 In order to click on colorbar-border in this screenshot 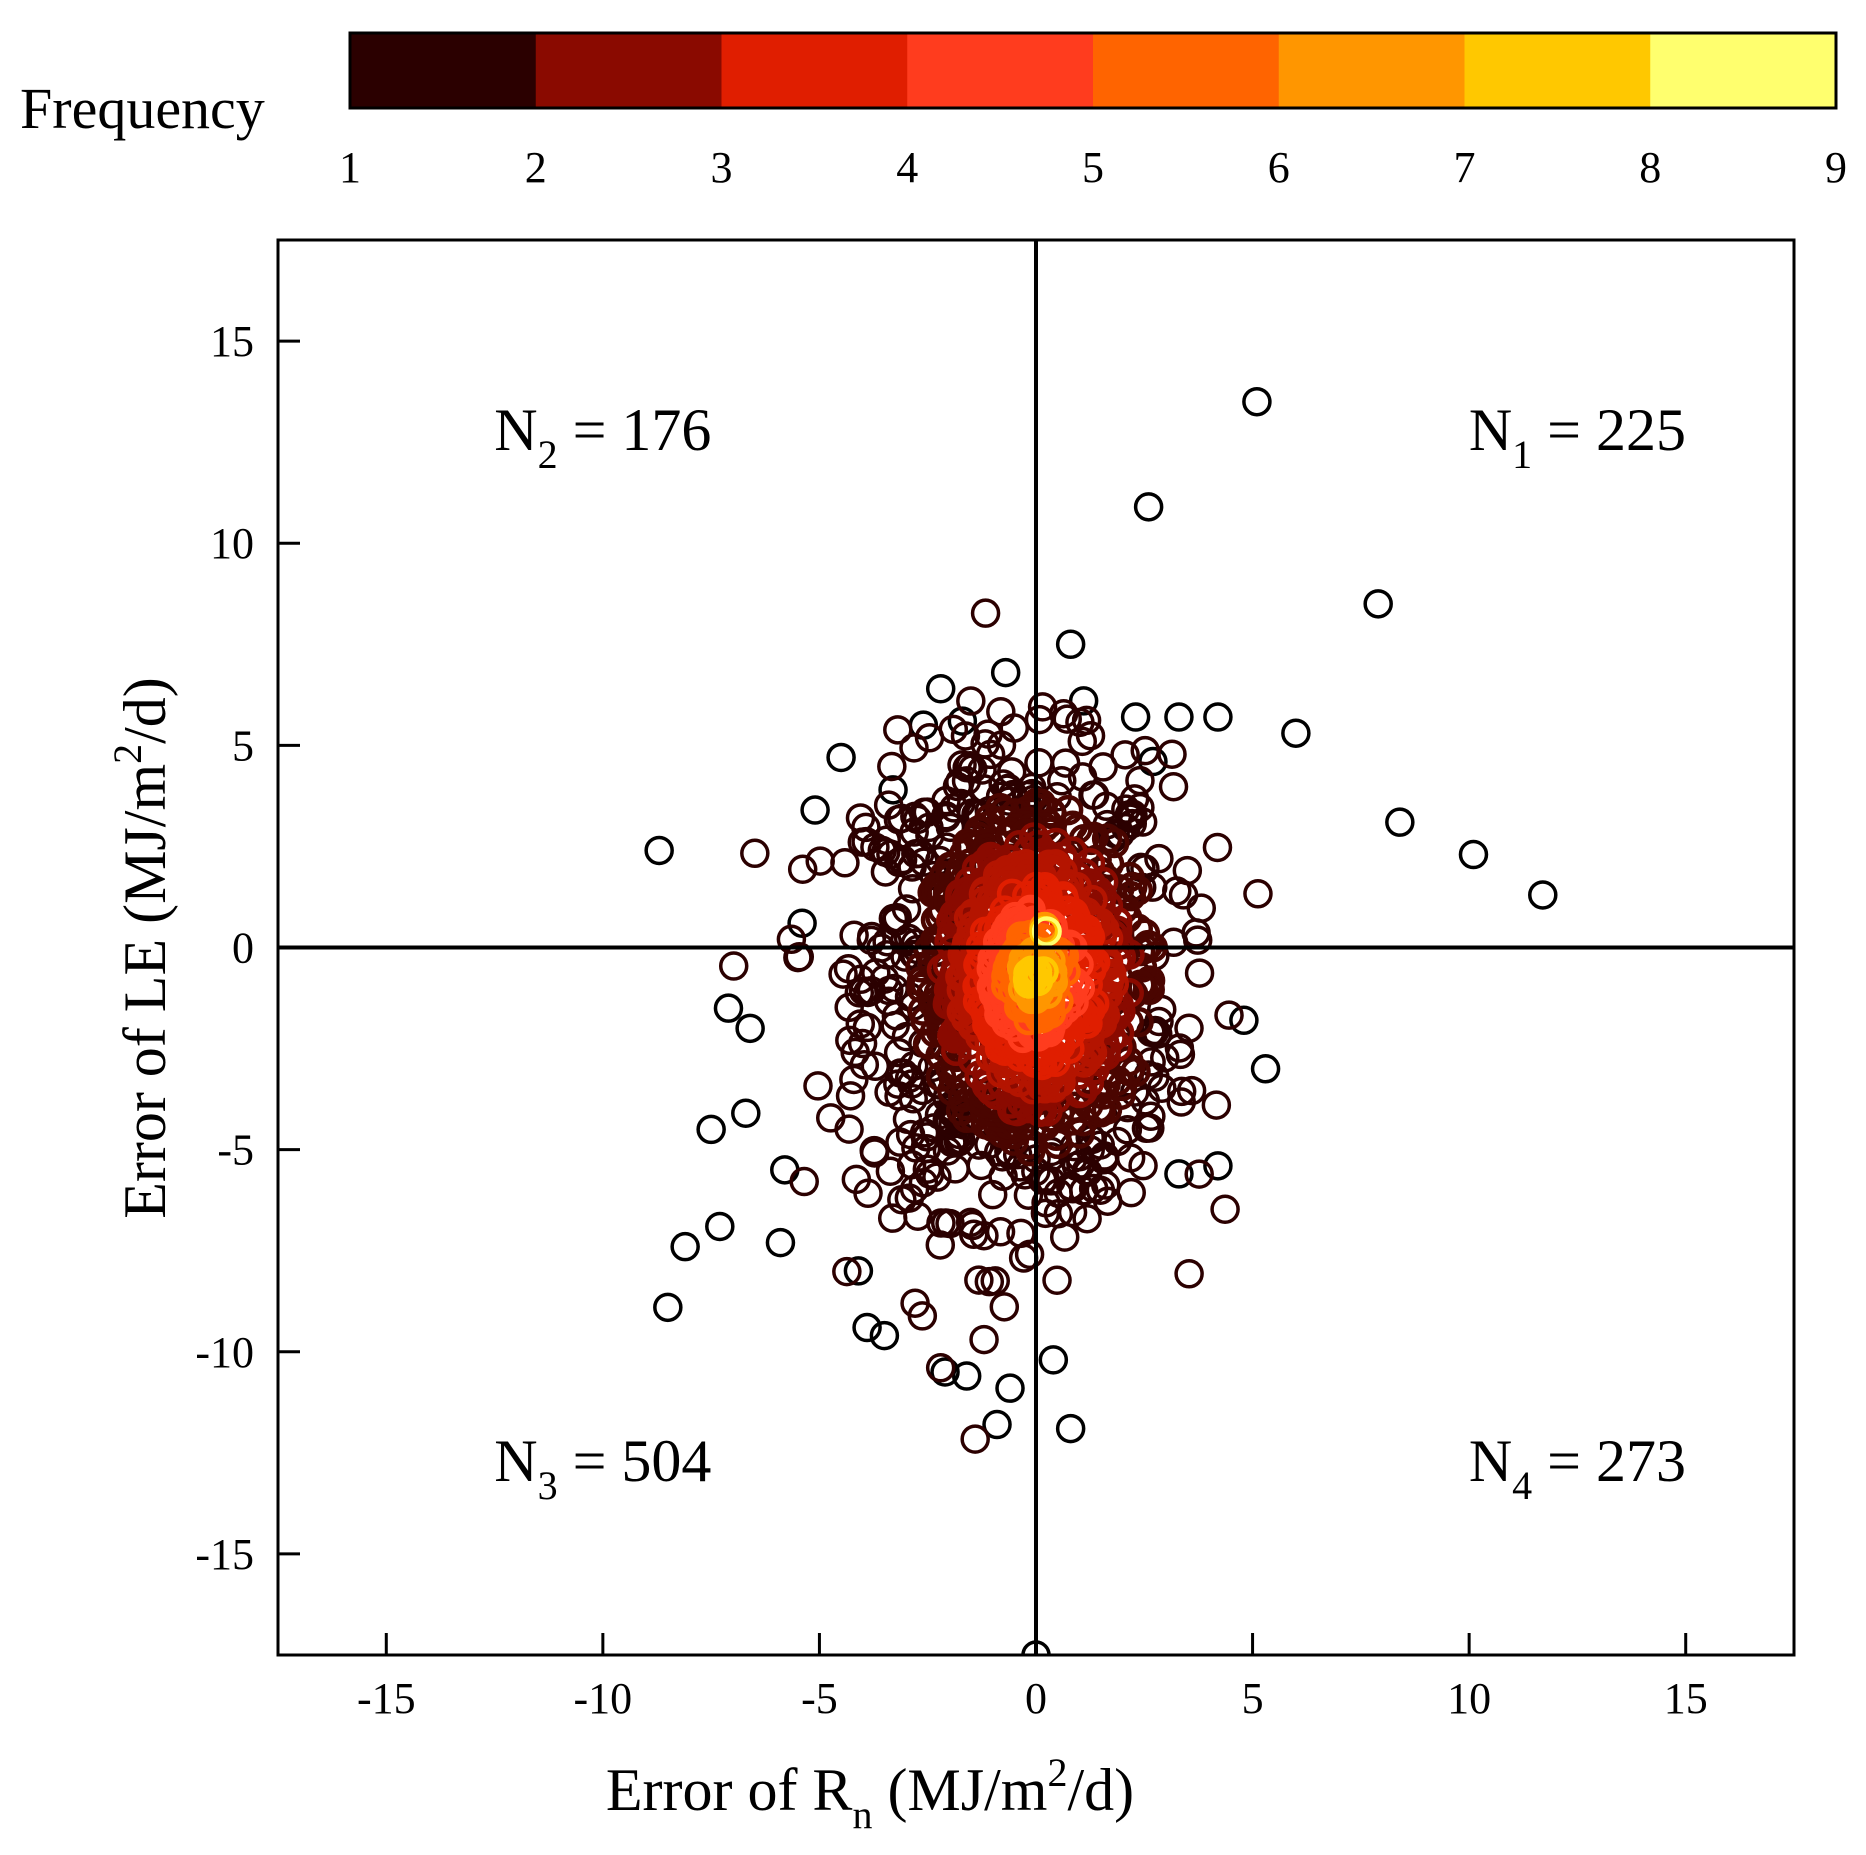, I will do `click(1093, 70)`.